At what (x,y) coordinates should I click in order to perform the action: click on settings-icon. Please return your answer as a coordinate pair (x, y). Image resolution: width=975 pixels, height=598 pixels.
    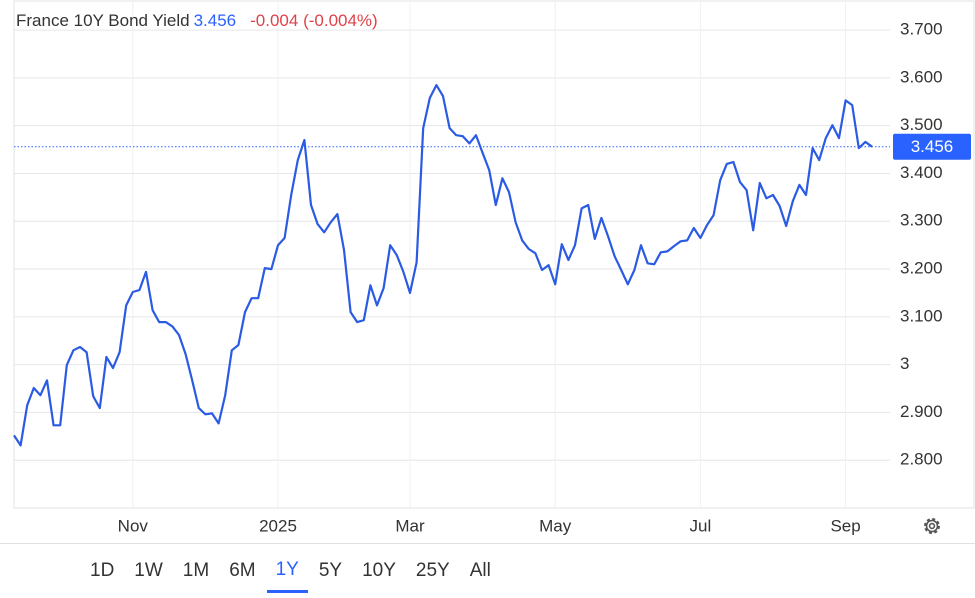
    Looking at the image, I should click on (932, 526).